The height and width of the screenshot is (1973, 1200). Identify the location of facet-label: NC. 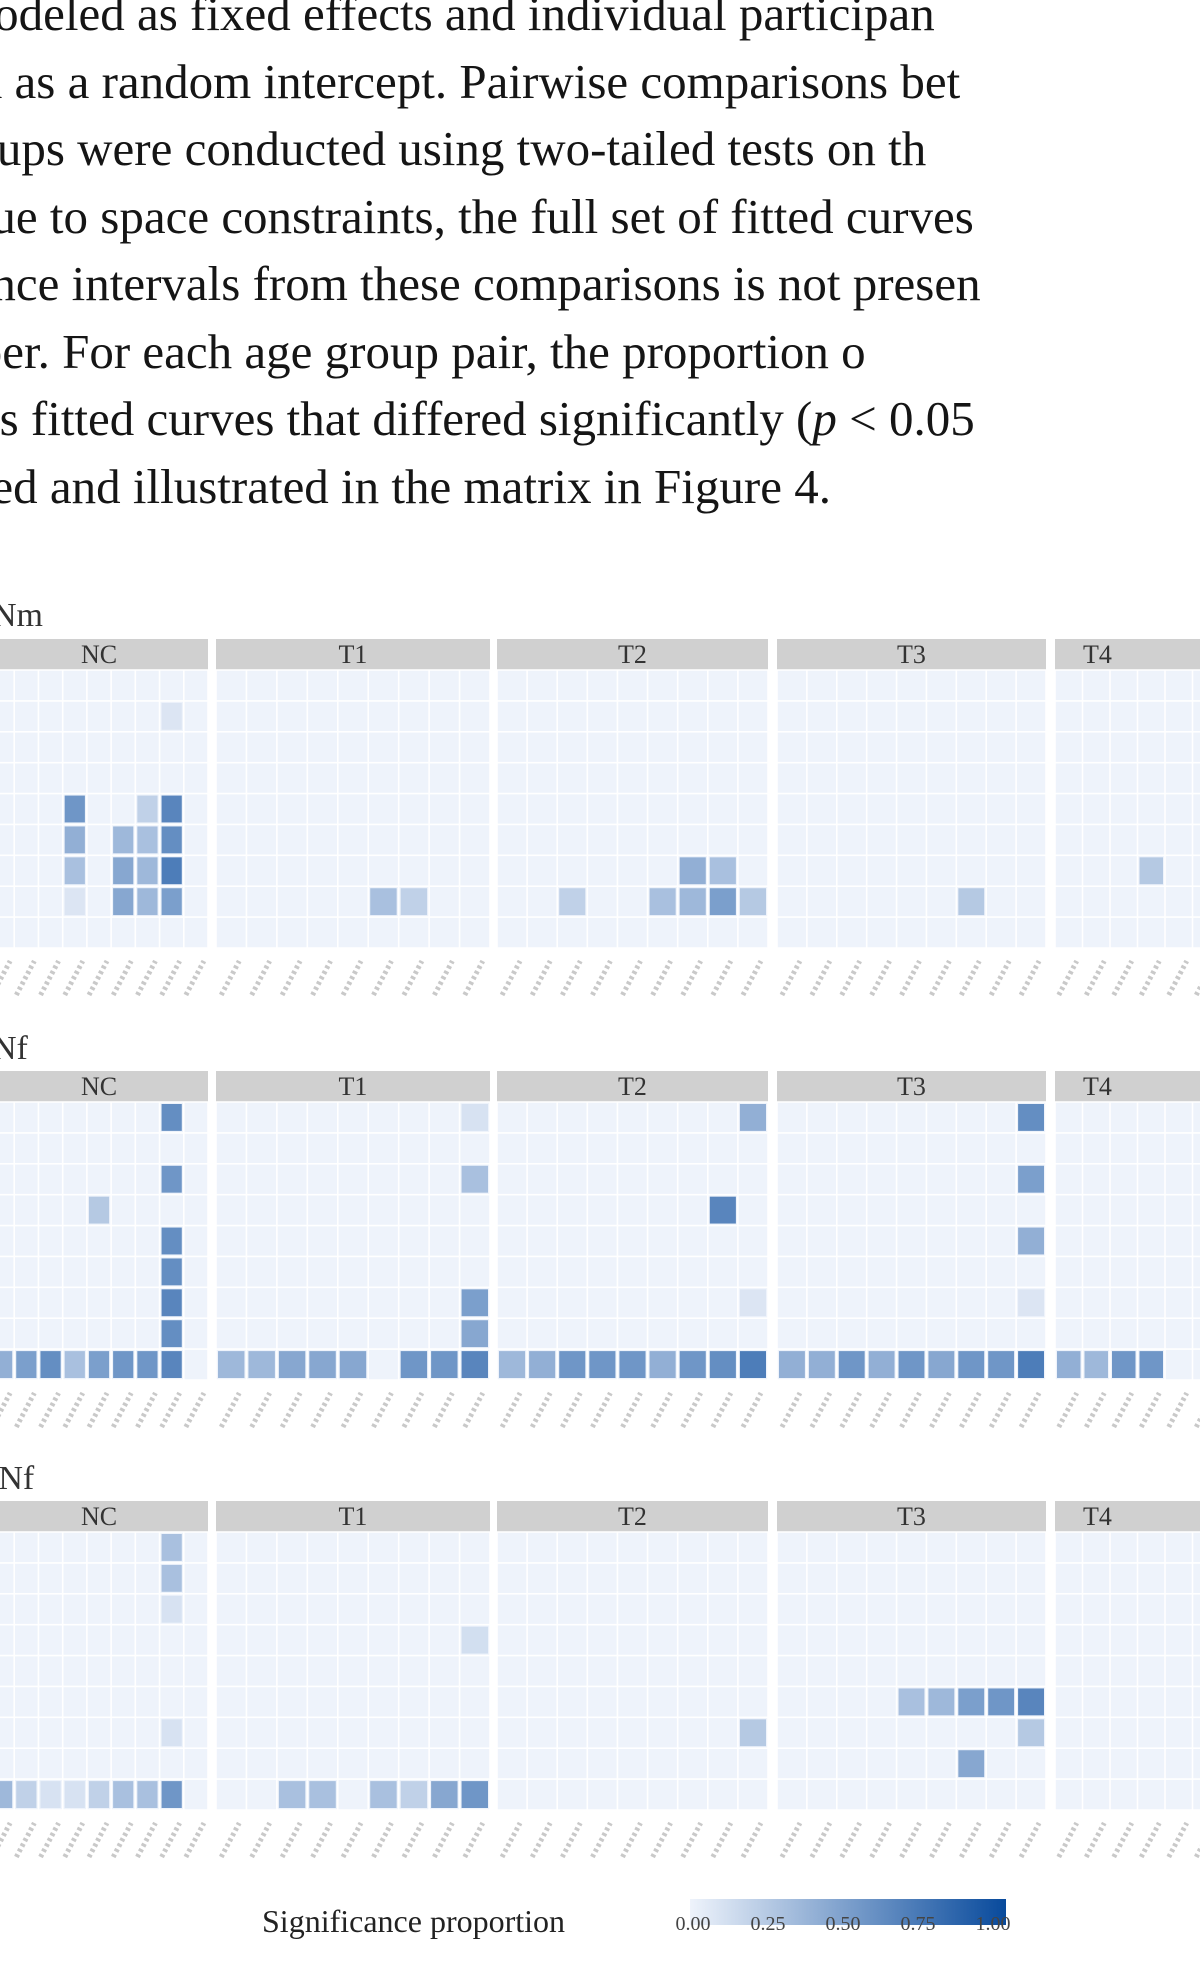
(99, 654).